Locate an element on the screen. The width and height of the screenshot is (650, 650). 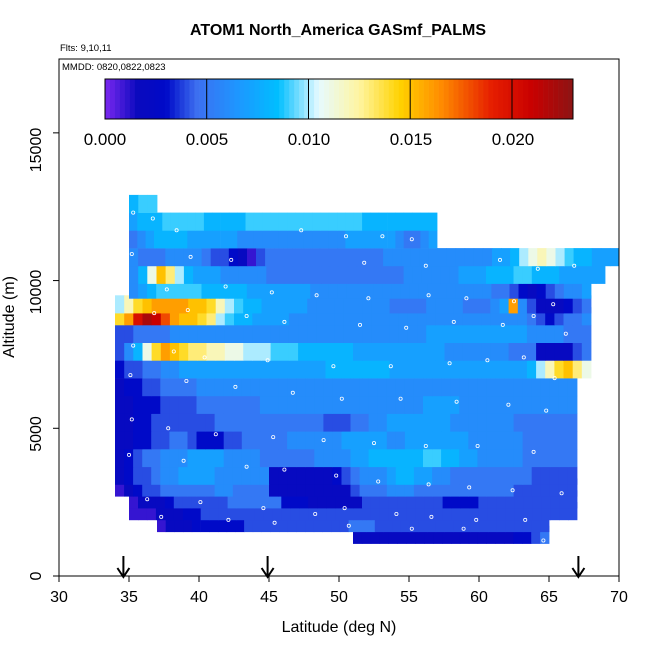
colorbar-frame is located at coordinates (339, 99).